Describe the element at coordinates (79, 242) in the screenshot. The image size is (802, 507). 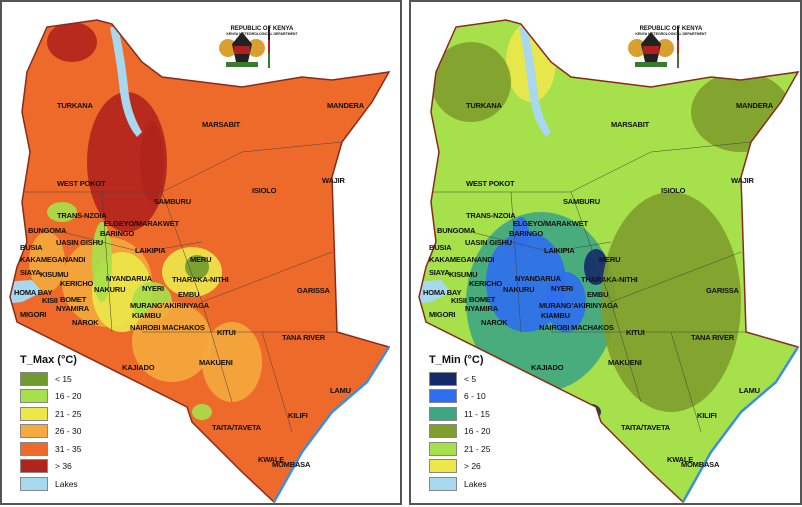
I see `county-label: UASIN GISHU` at that location.